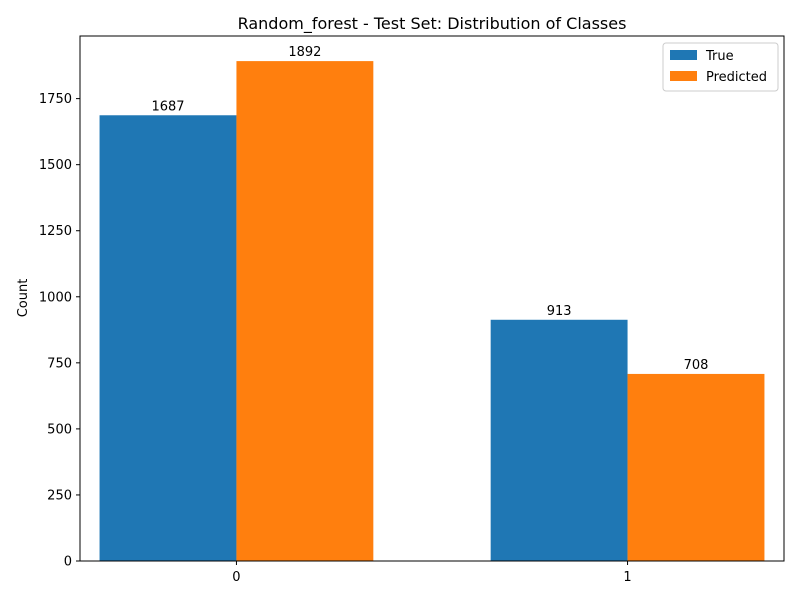 The image size is (800, 600). What do you see at coordinates (304, 52) in the screenshot?
I see `data-label-predicted-class-0: 1892` at bounding box center [304, 52].